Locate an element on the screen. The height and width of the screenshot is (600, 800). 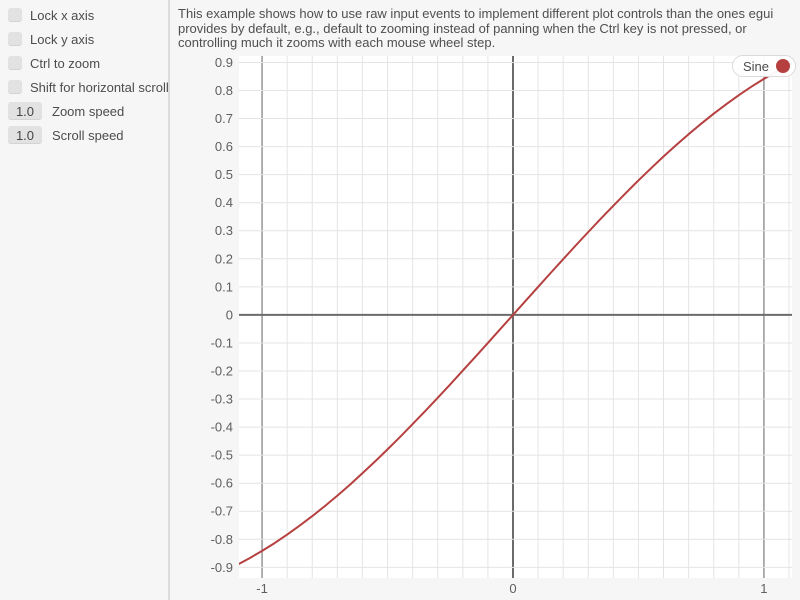
drag-value-row: 1.0 Scroll speed is located at coordinates (84, 135).